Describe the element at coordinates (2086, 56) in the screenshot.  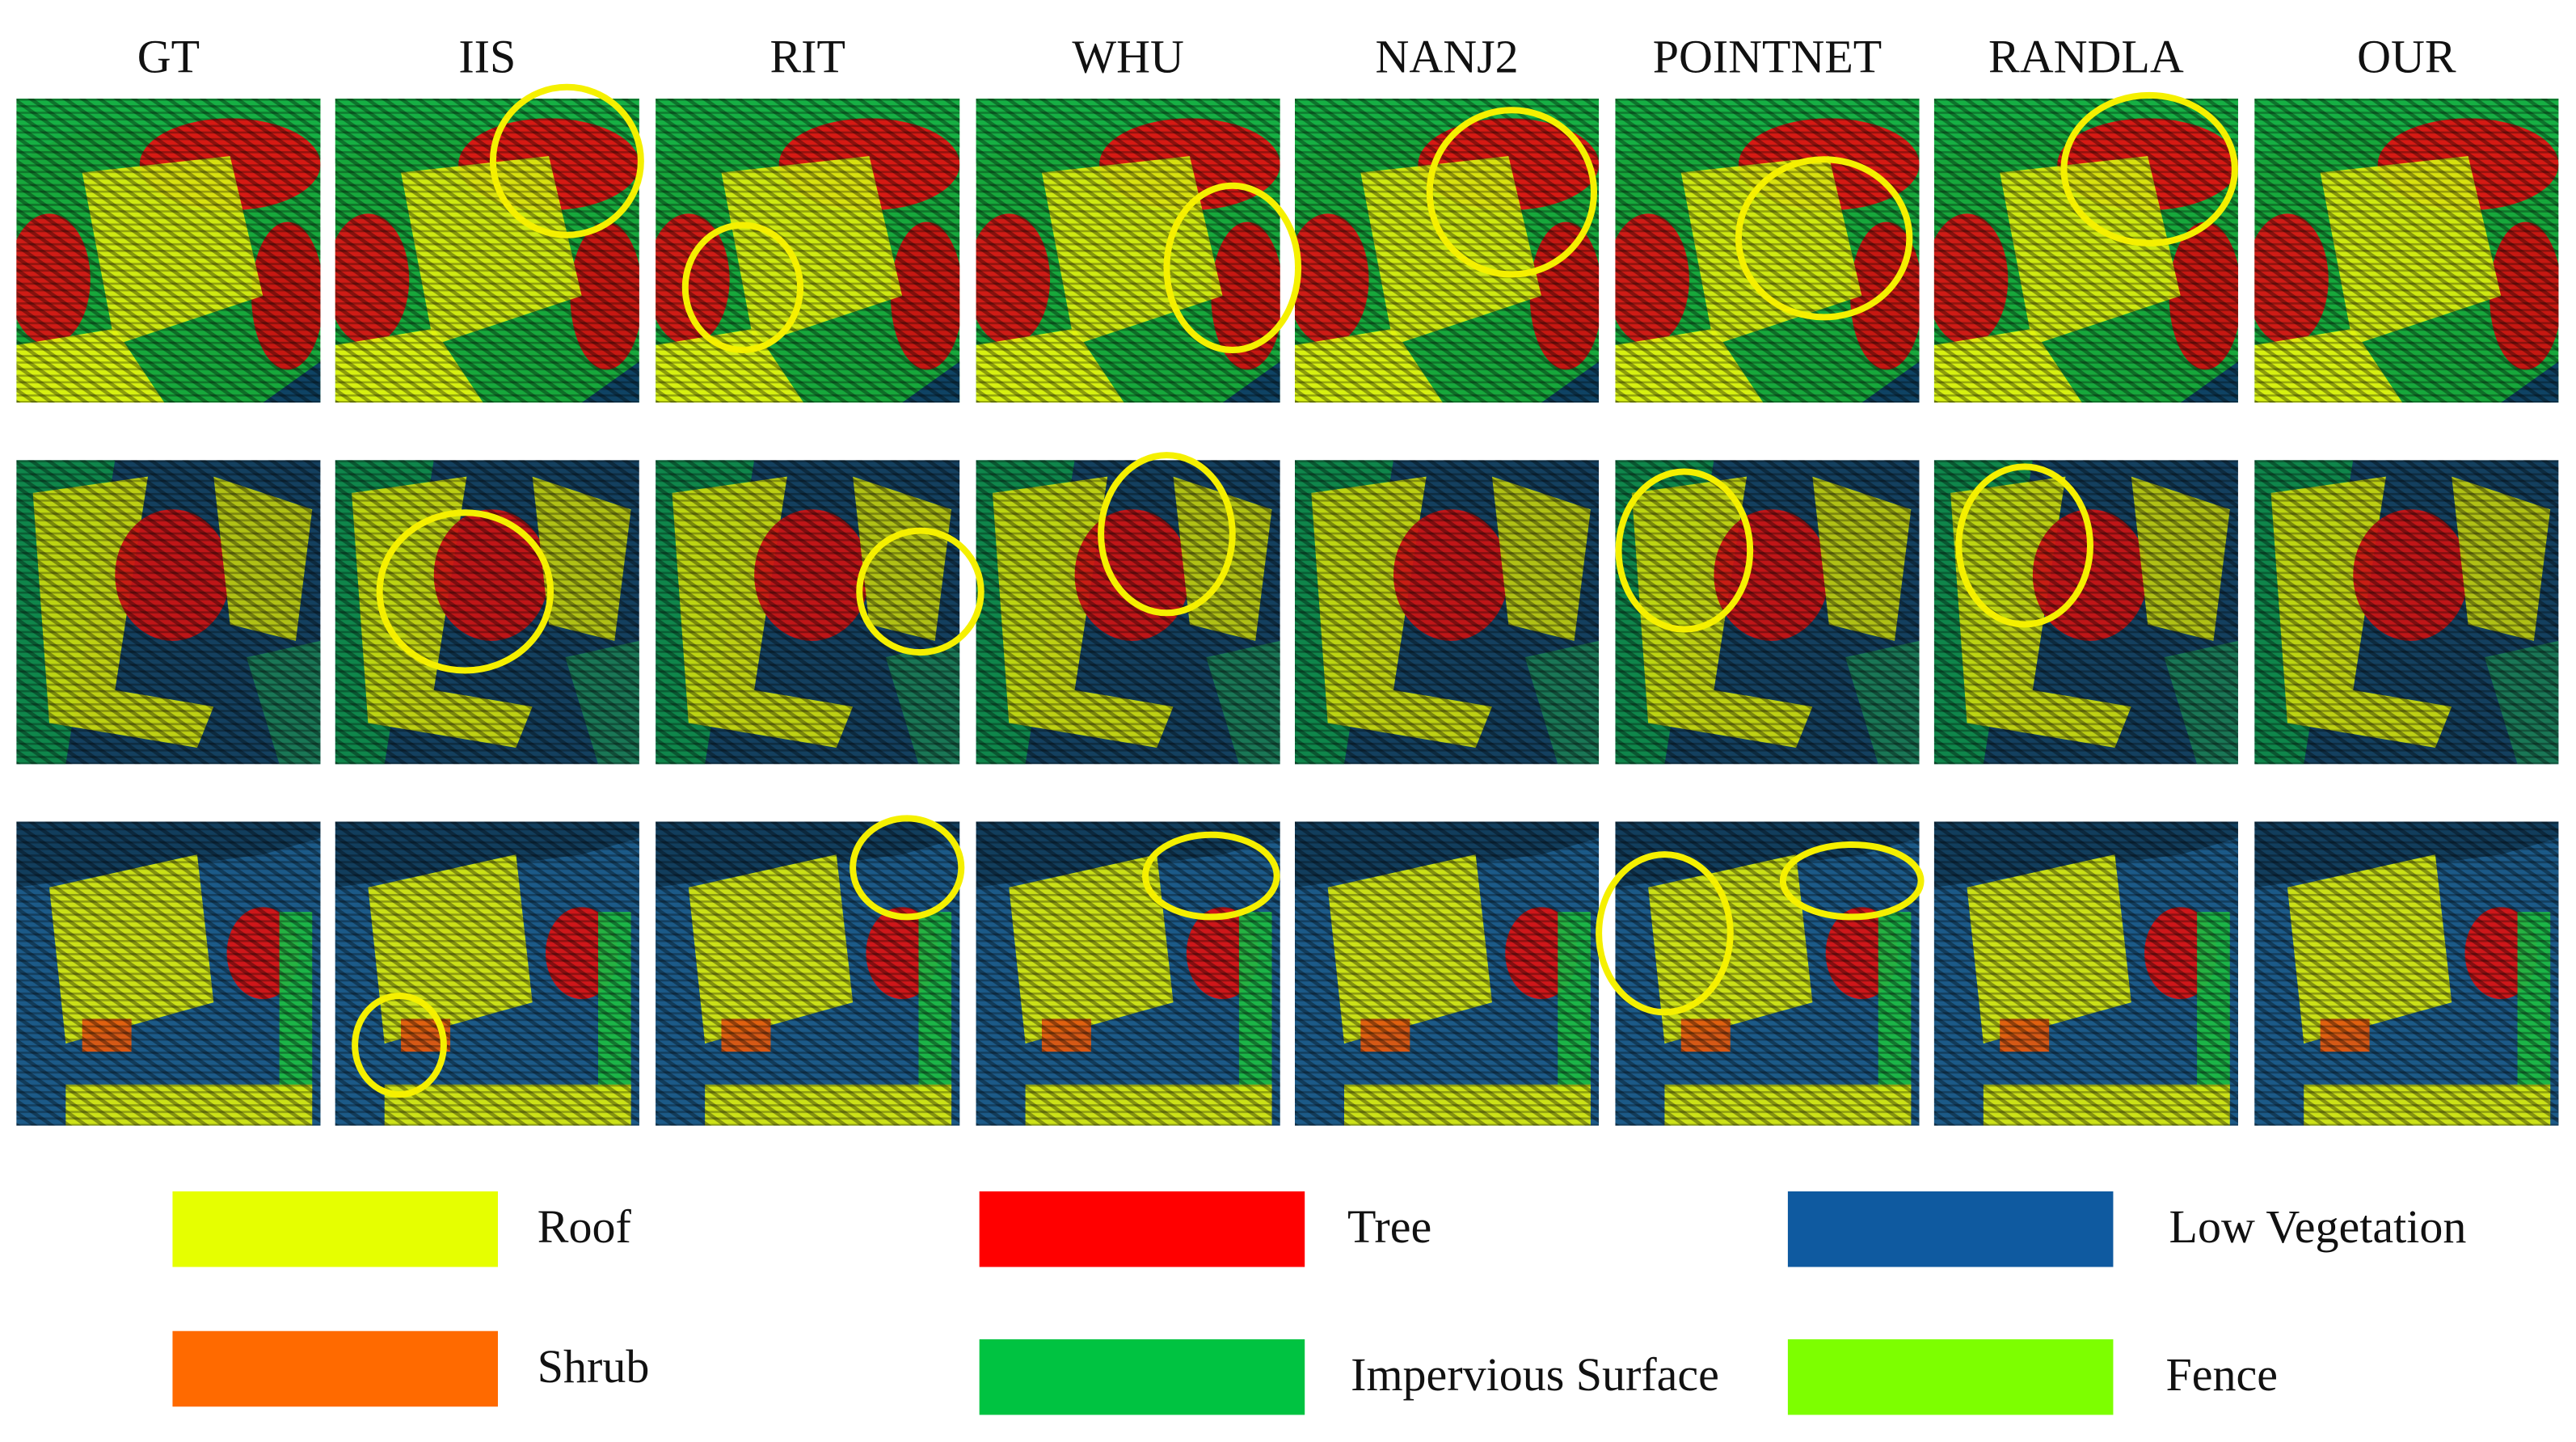
I see `column-header: RANDLA` at that location.